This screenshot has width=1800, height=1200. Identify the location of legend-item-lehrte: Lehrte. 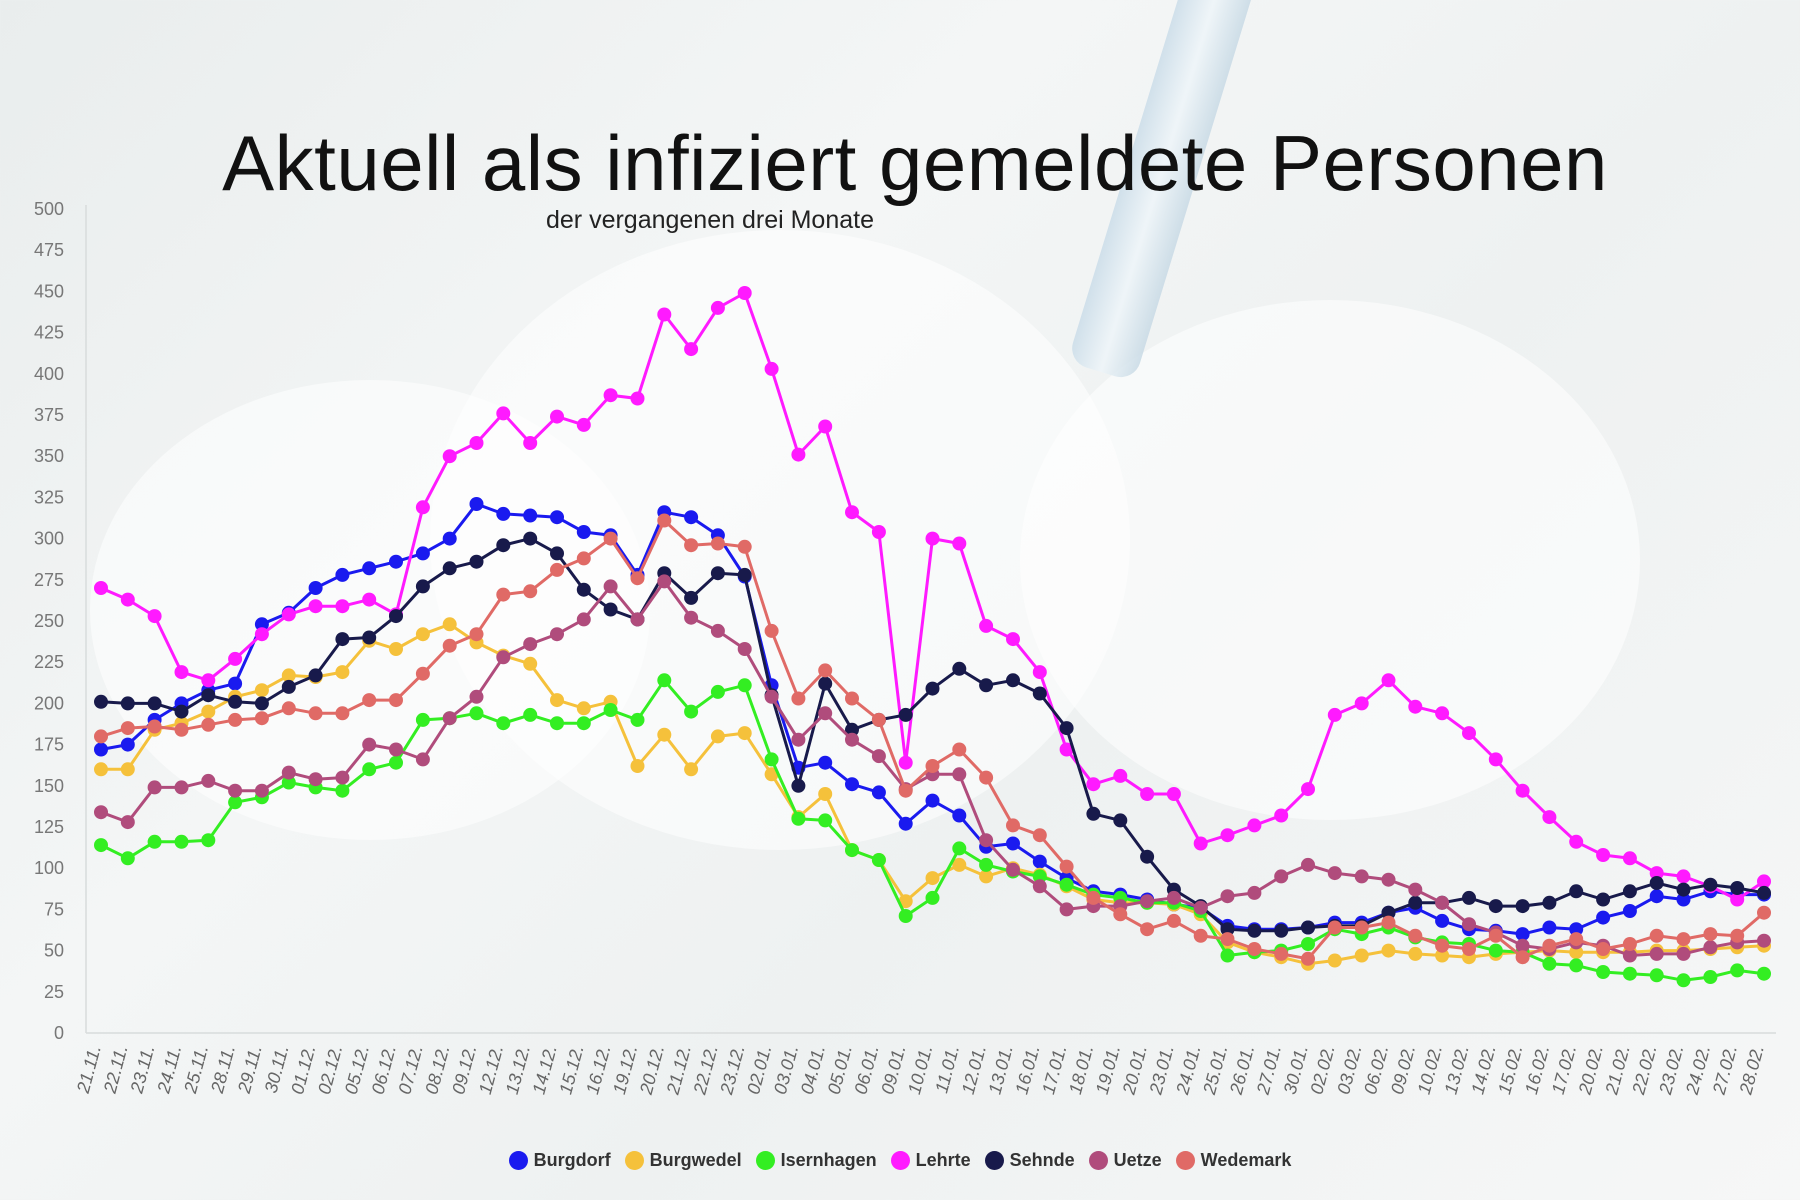
(930, 1160).